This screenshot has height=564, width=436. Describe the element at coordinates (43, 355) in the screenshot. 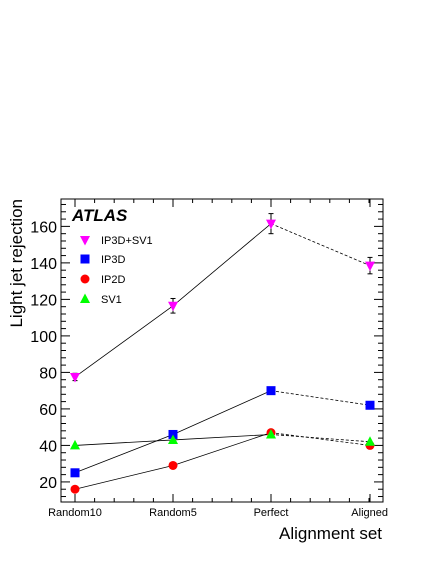

I see `y-tick-labels: 20 40 60 80 100 120 140 160` at that location.